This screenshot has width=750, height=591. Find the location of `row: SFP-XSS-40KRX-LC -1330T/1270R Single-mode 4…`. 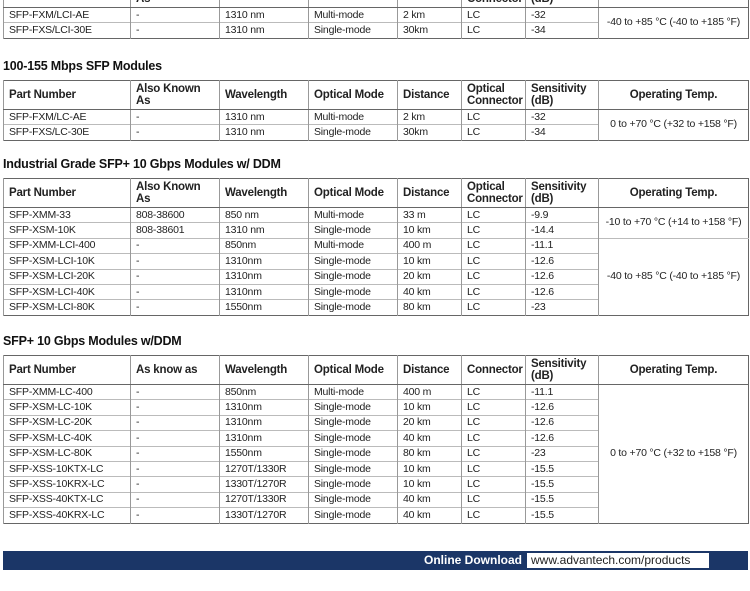

row: SFP-XSS-40KRX-LC -1330T/1270R Single-mode 4… is located at coordinates (376, 515).